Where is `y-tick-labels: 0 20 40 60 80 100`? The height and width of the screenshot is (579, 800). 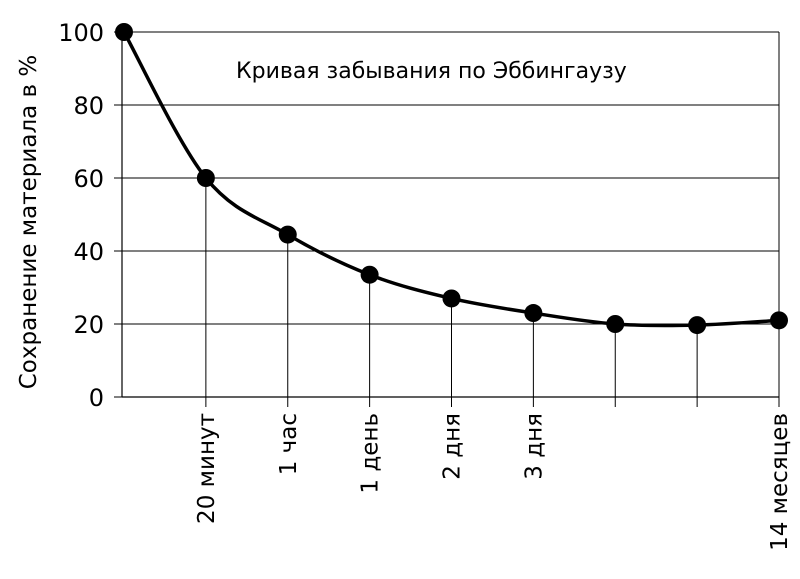
y-tick-labels: 0 20 40 60 80 100 is located at coordinates (81, 215).